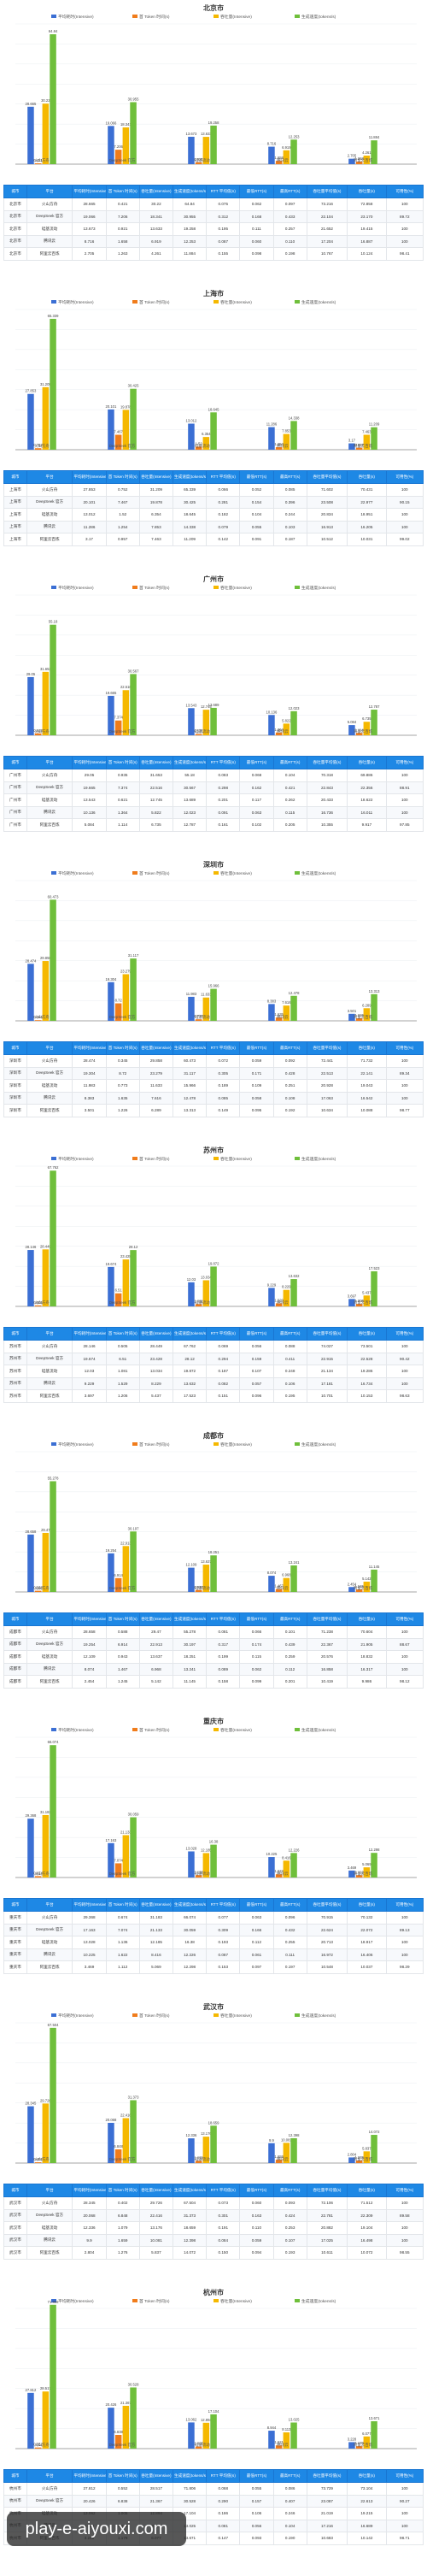 The height and width of the screenshot is (2576, 427). What do you see at coordinates (327, 812) in the screenshot?
I see `table-cell: 16.736` at bounding box center [327, 812].